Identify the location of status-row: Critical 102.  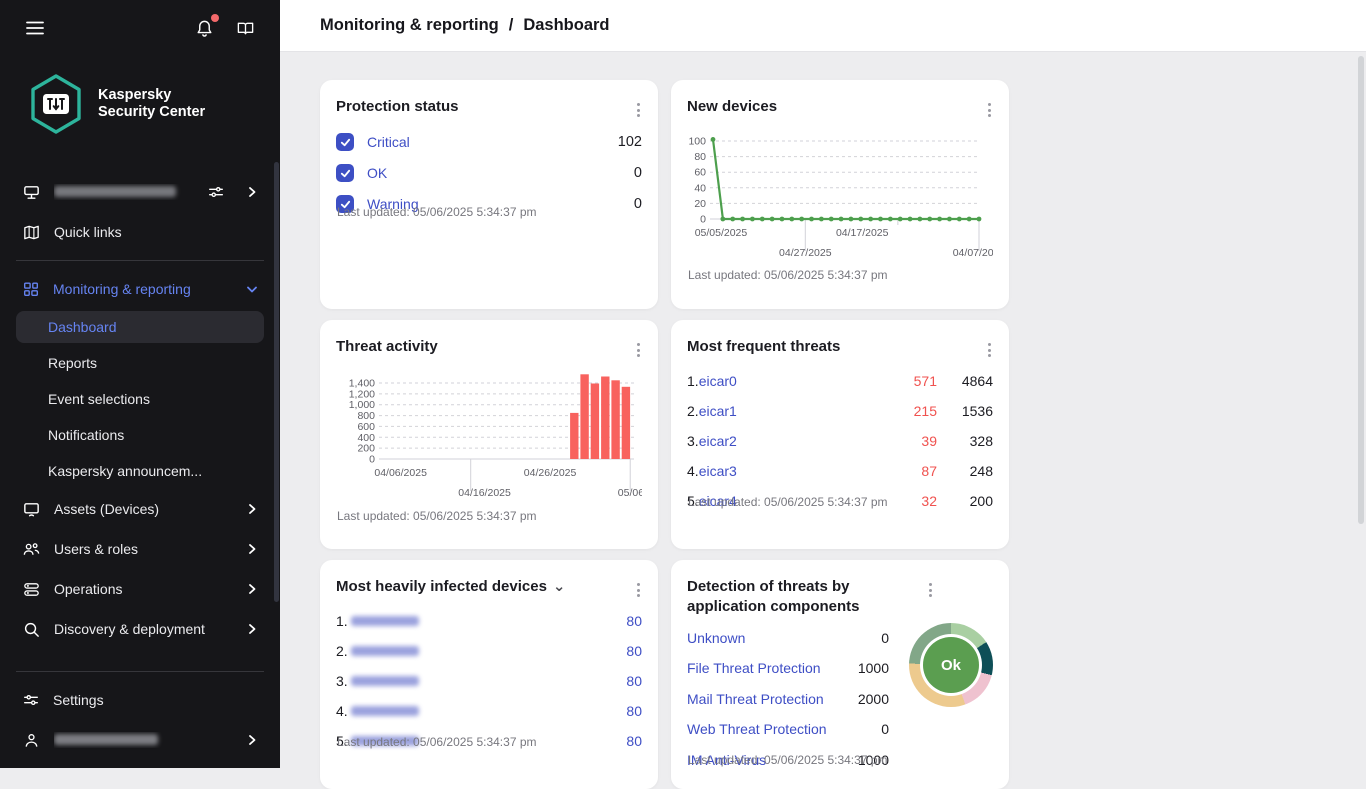
(489, 142).